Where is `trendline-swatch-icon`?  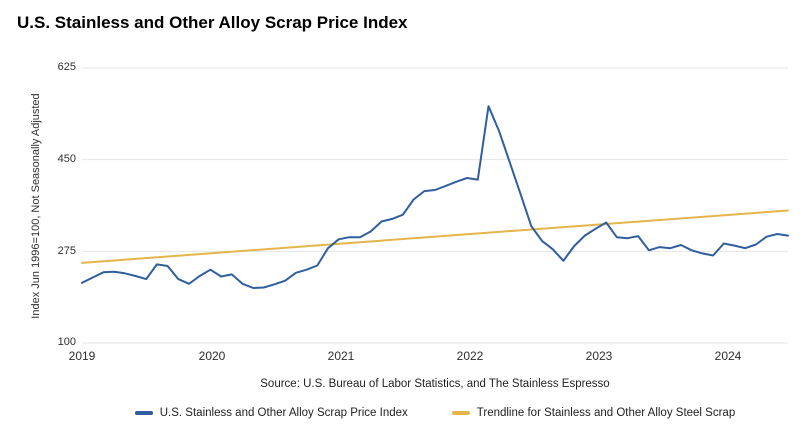
trendline-swatch-icon is located at coordinates (460, 413).